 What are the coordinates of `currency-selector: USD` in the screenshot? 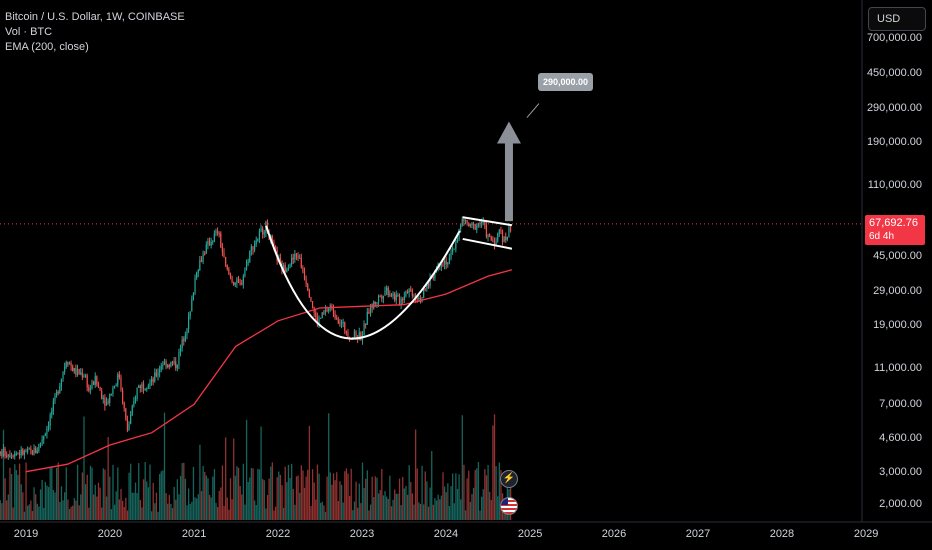 It's located at (897, 19).